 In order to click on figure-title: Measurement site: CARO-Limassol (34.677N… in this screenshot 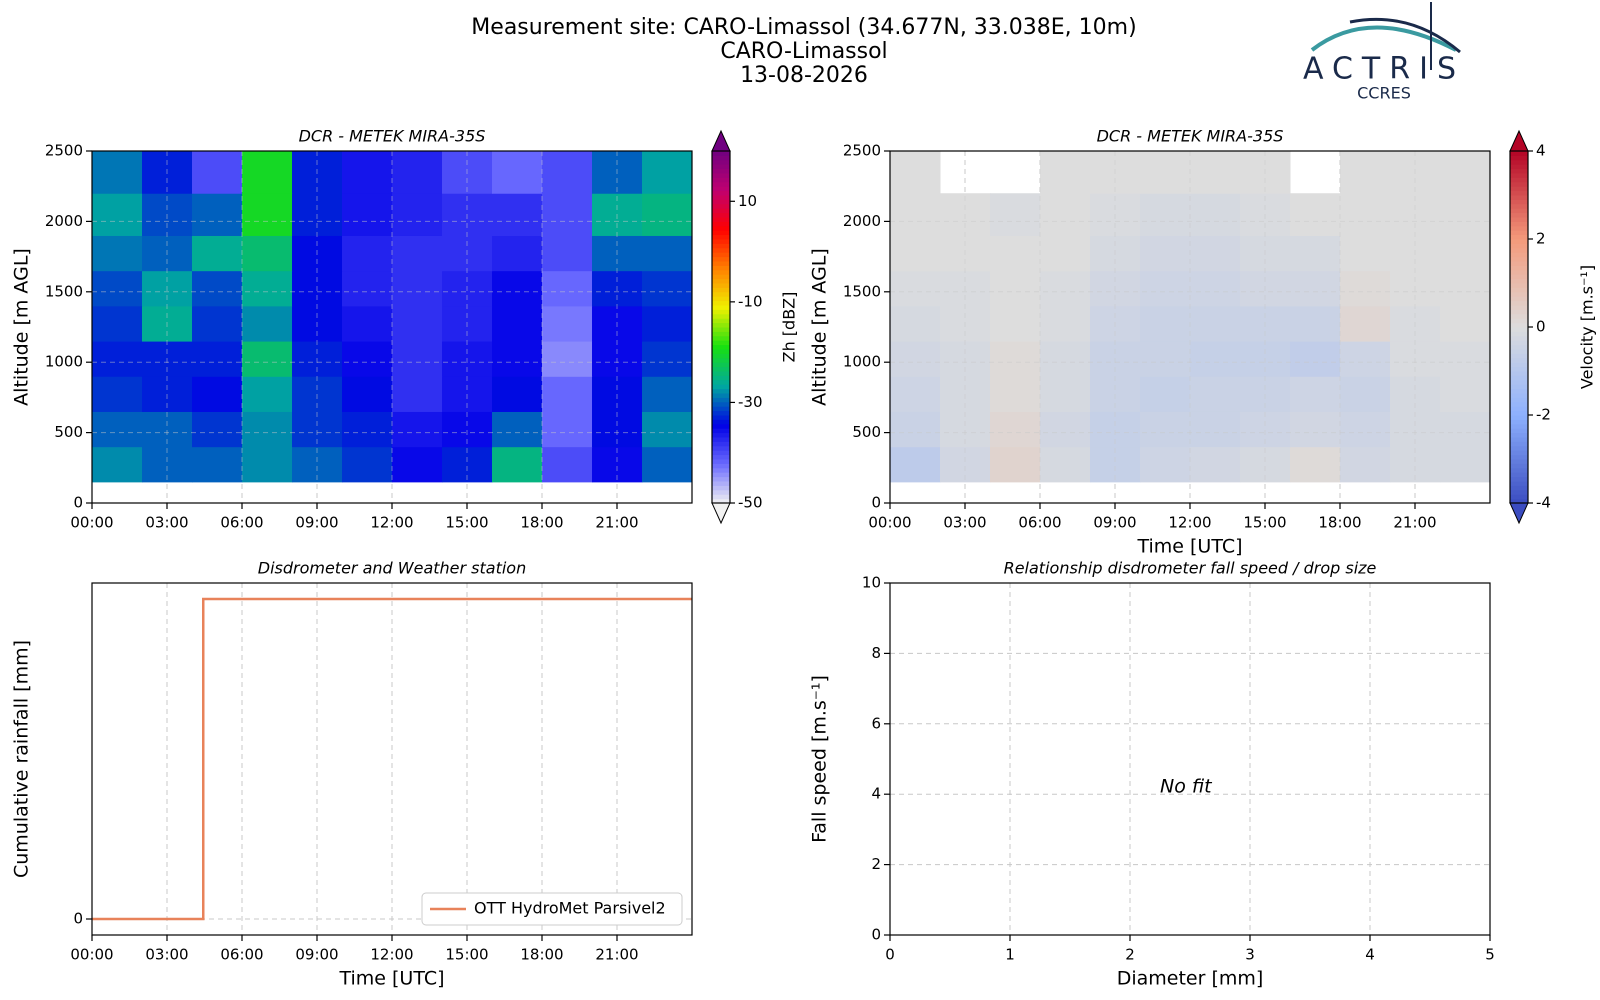, I will do `click(803, 27)`.